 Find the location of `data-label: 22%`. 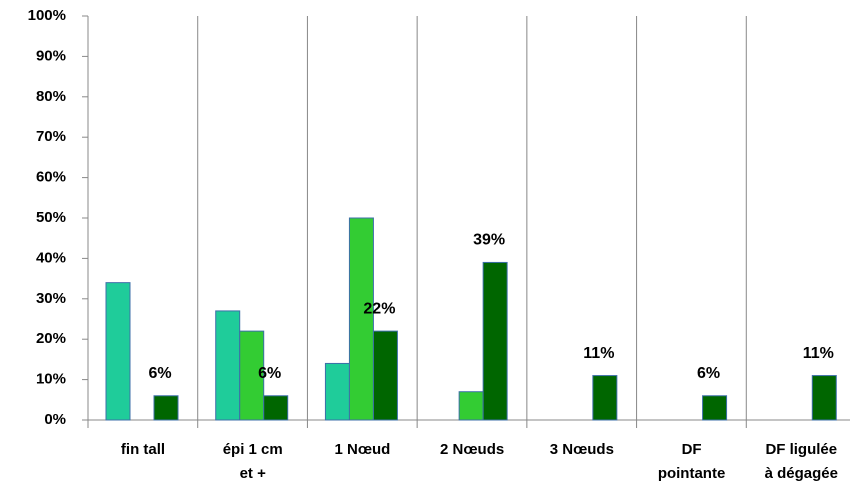

data-label: 22% is located at coordinates (379, 308).